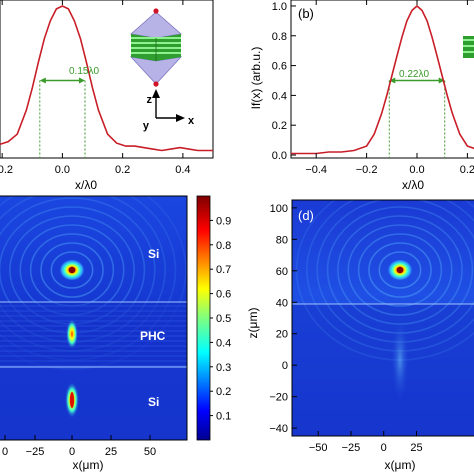 This screenshot has height=474, width=474. What do you see at coordinates (84, 71) in the screenshot?
I see `panel-a-annotation: 0.15λ0` at bounding box center [84, 71].